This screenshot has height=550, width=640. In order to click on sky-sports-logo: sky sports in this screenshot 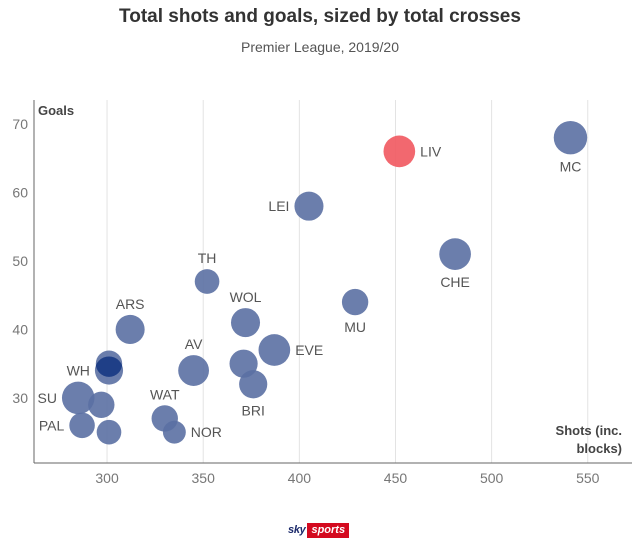, I will do `click(318, 530)`.